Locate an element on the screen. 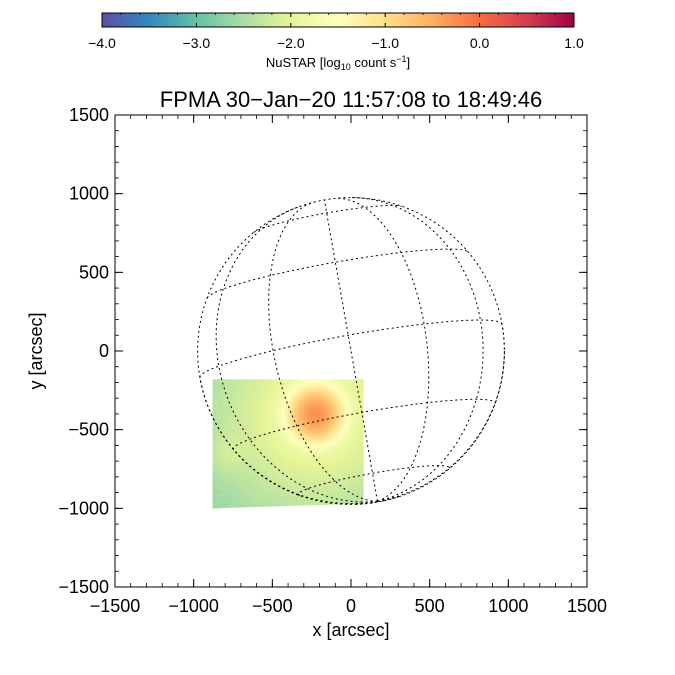 This screenshot has width=675, height=675. colorbar-tick-label: 0.0 is located at coordinates (480, 43).